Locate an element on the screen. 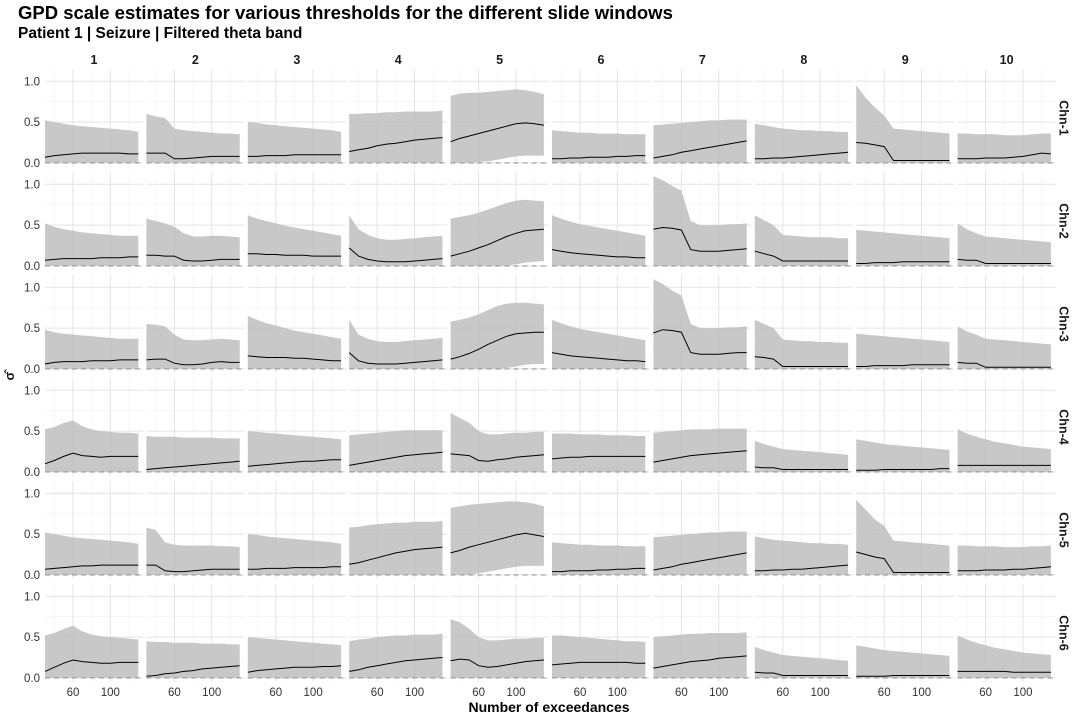  strip-label-row-Chn-6: Chn-6 is located at coordinates (1064, 632).